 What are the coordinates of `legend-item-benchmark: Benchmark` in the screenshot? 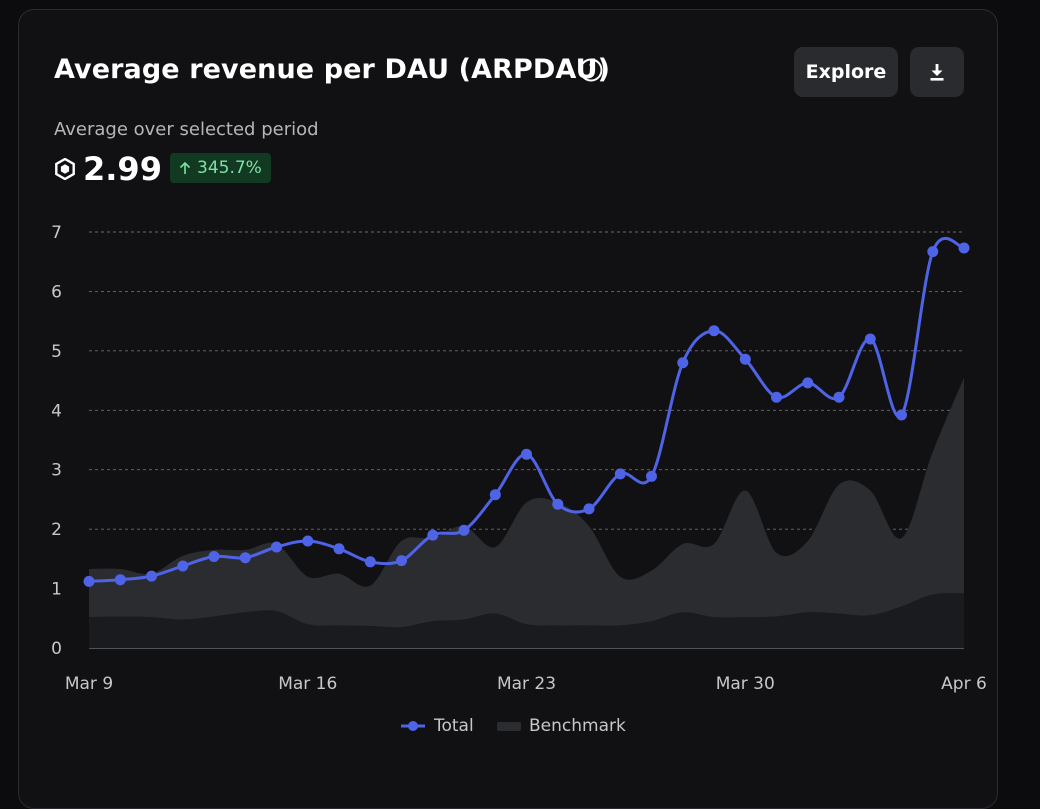 It's located at (561, 726).